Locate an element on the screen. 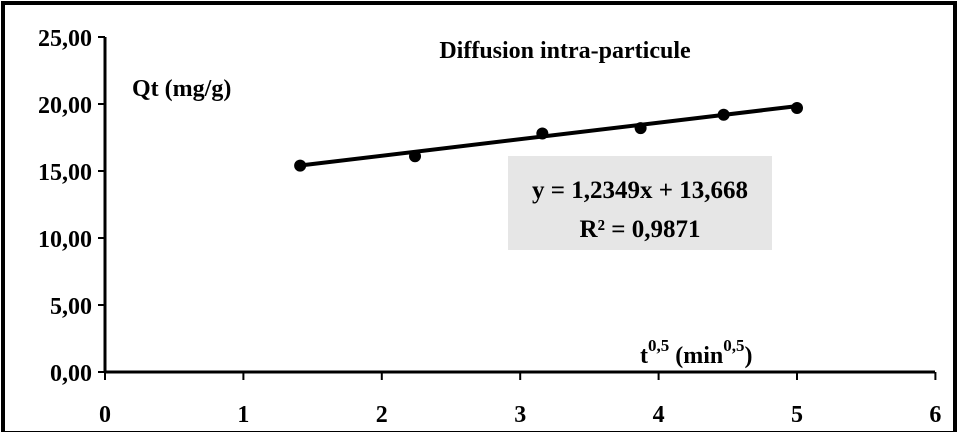  x-tick-label: 4 is located at coordinates (659, 415).